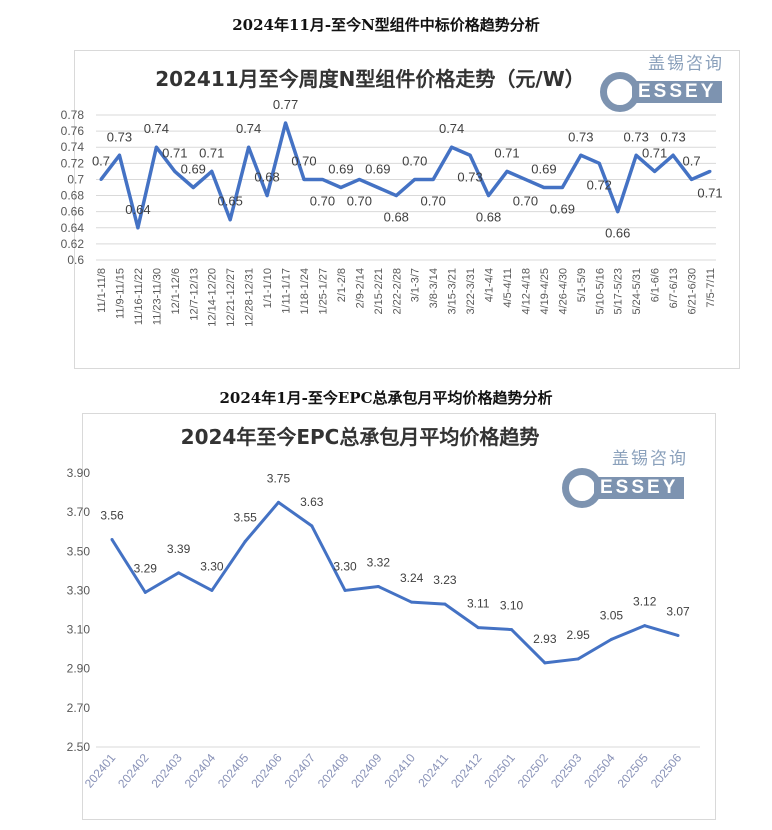 This screenshot has width=772, height=830. I want to click on chart2-data-label: 3.29, so click(146, 568).